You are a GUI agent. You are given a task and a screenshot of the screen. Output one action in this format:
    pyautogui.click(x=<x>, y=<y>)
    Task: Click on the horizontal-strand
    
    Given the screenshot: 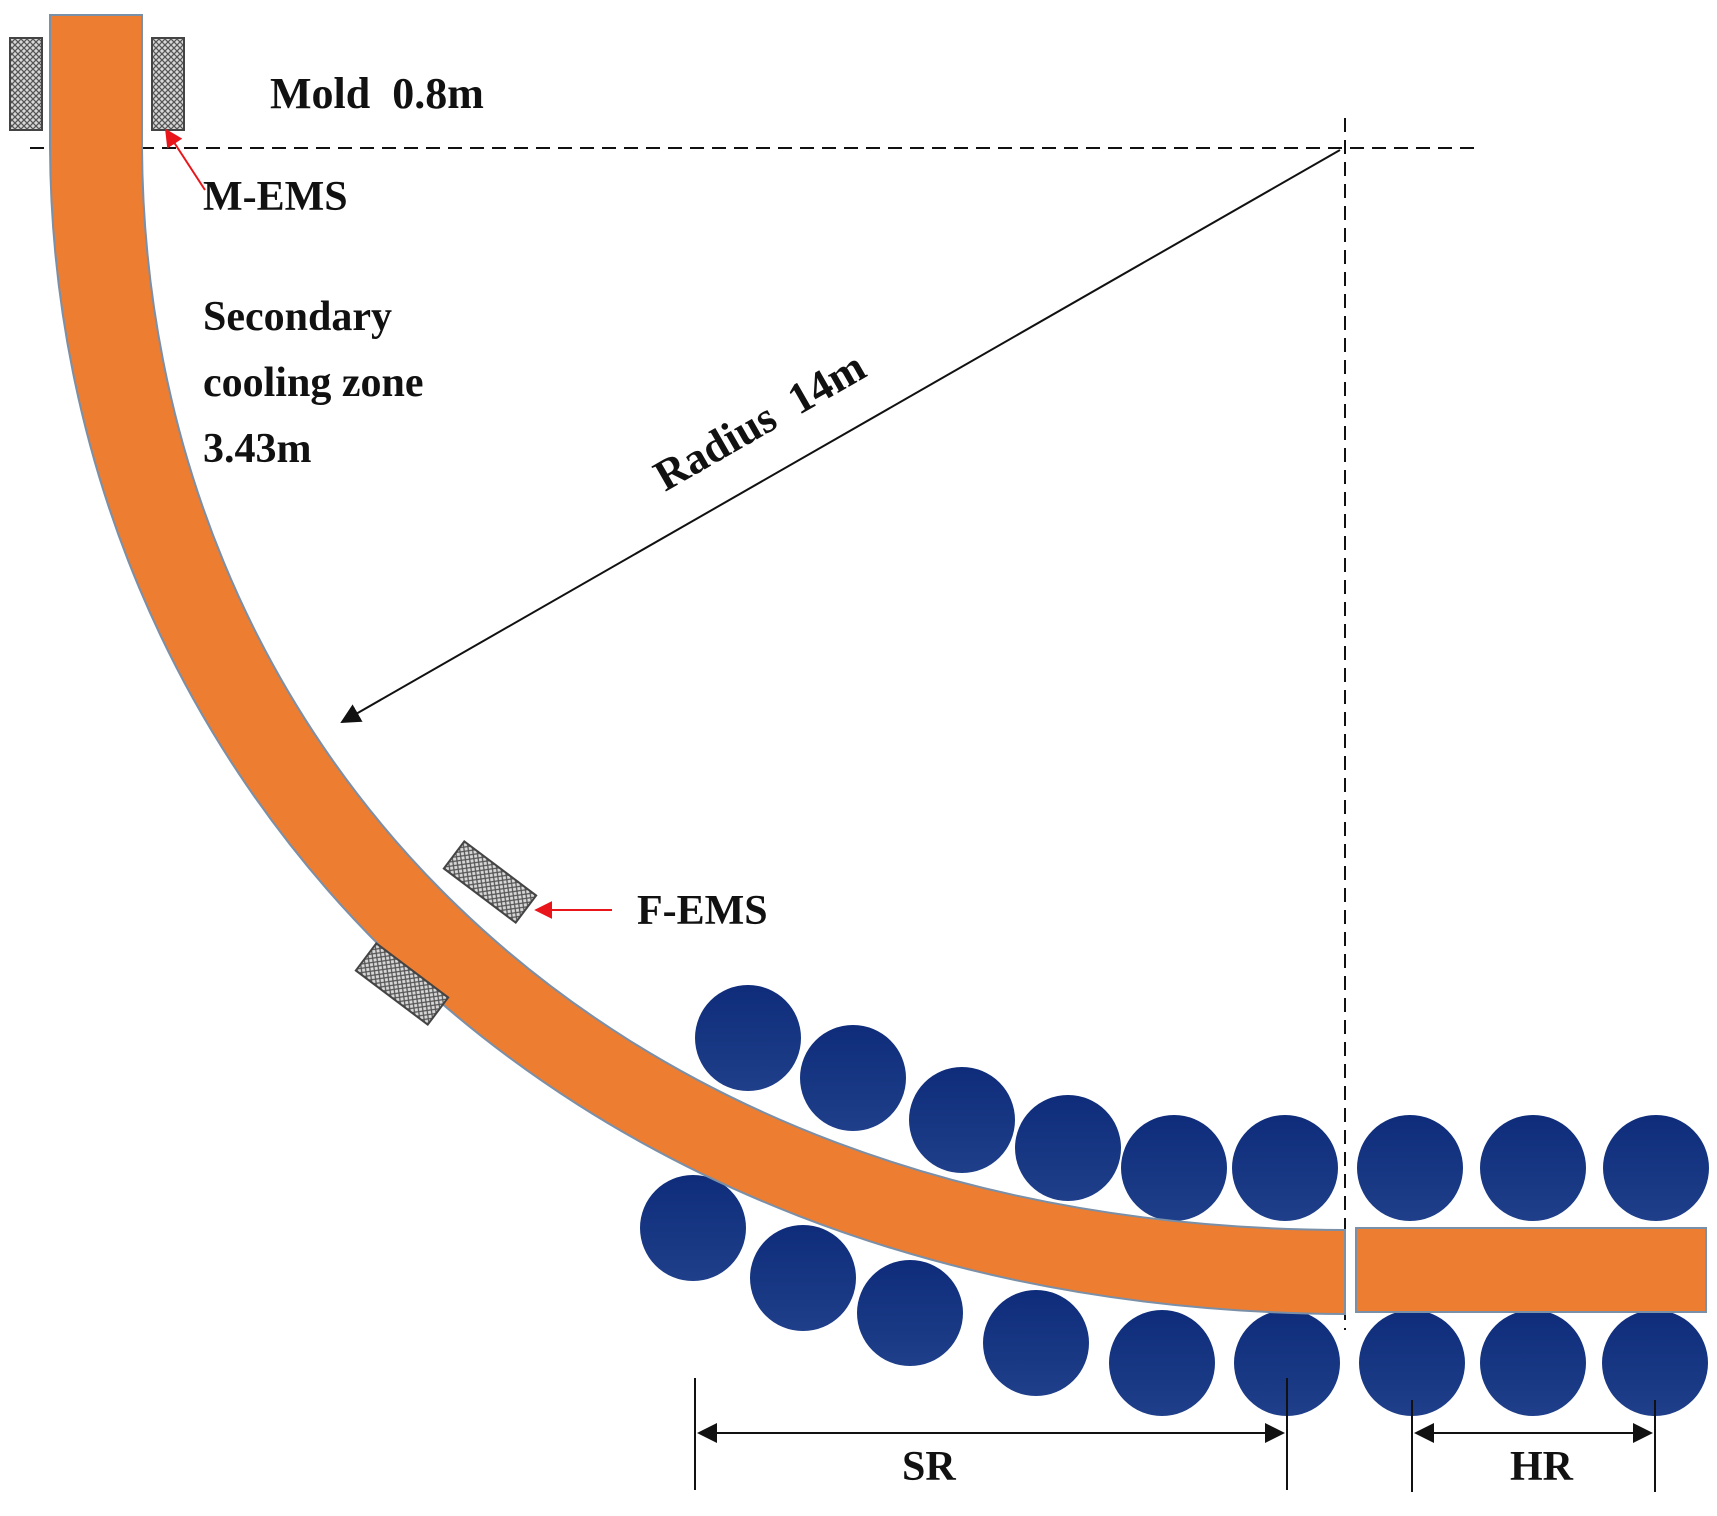 What is the action you would take?
    pyautogui.click(x=1531, y=1270)
    